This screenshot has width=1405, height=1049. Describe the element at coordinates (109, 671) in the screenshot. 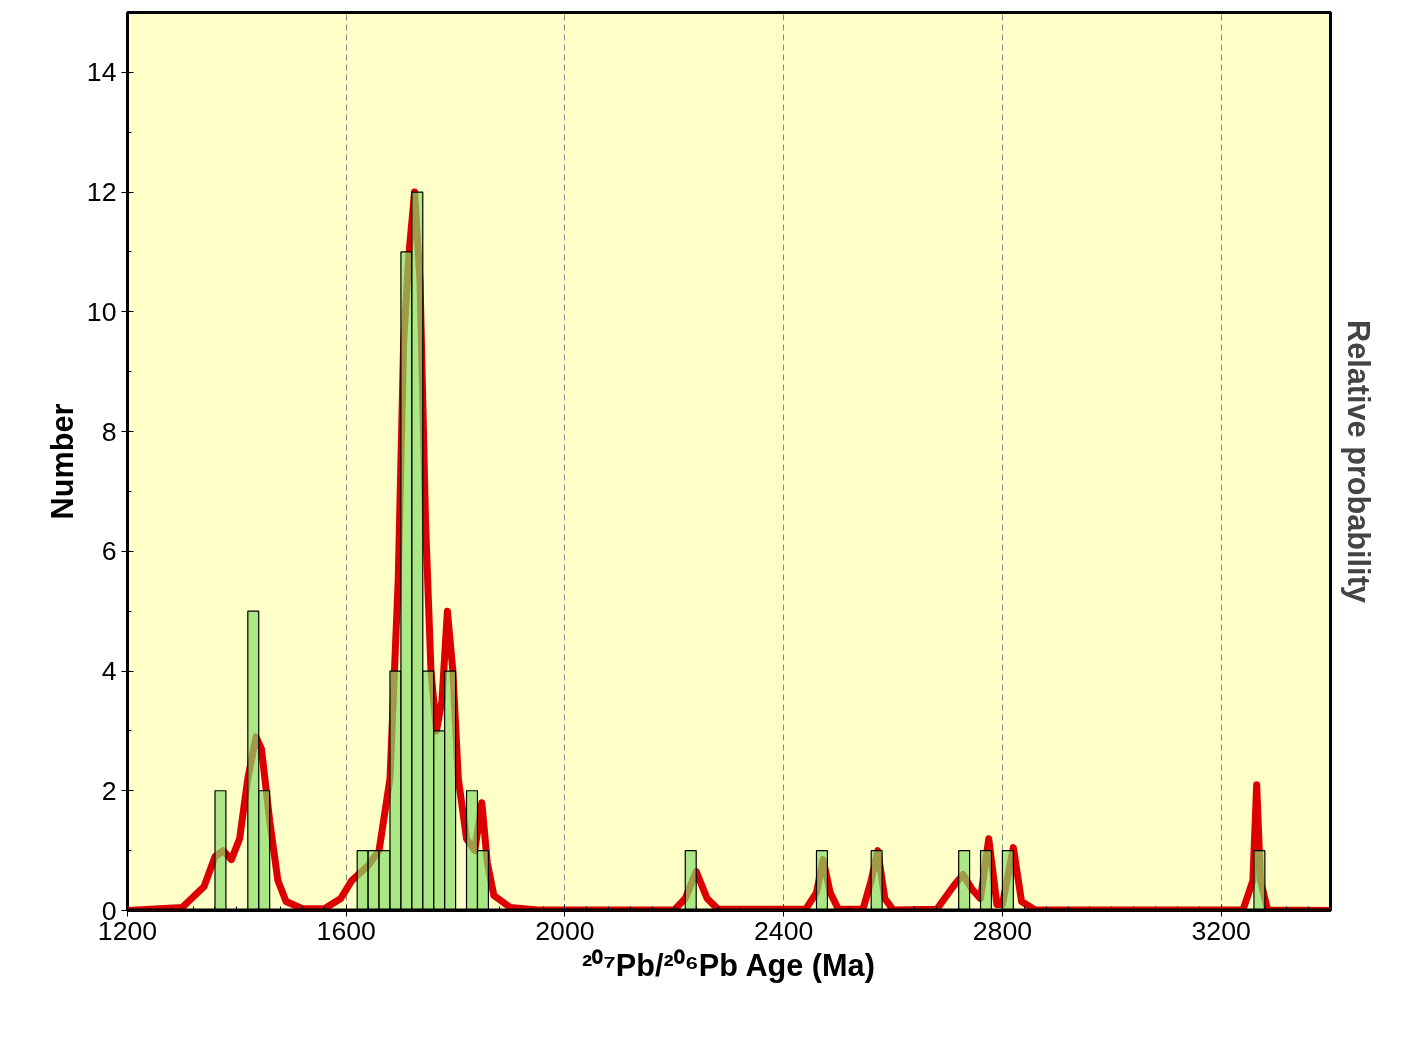

I see `y-tick-label: 4` at that location.